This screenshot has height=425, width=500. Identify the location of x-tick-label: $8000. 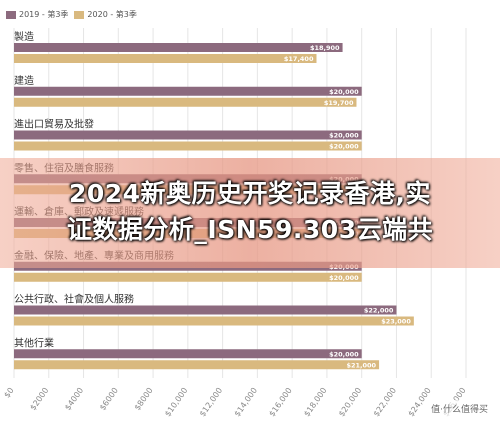
(144, 399).